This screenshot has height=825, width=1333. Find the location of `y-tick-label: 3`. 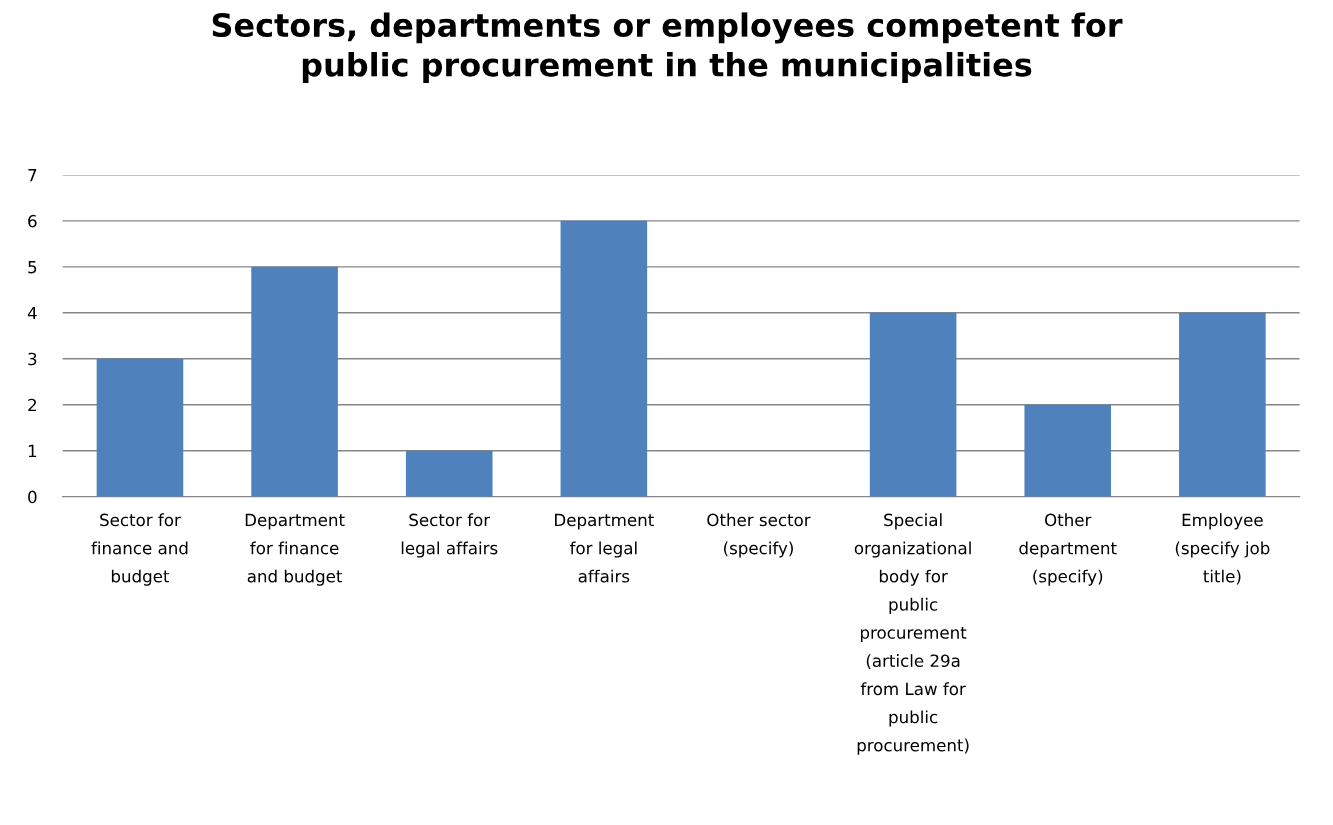

y-tick-label: 3 is located at coordinates (32, 359).